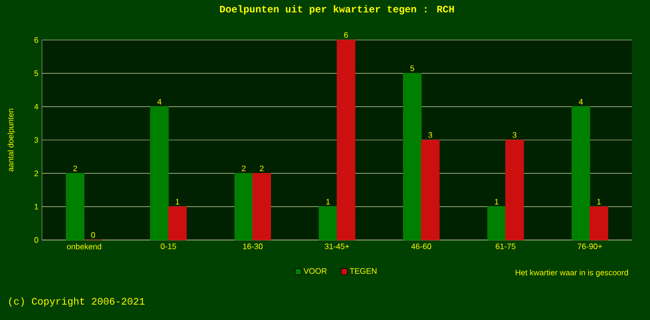 The image size is (650, 320). What do you see at coordinates (337, 9) in the screenshot?
I see `chart-title: Doelpunten uit per kwartier tegen : RCH` at bounding box center [337, 9].